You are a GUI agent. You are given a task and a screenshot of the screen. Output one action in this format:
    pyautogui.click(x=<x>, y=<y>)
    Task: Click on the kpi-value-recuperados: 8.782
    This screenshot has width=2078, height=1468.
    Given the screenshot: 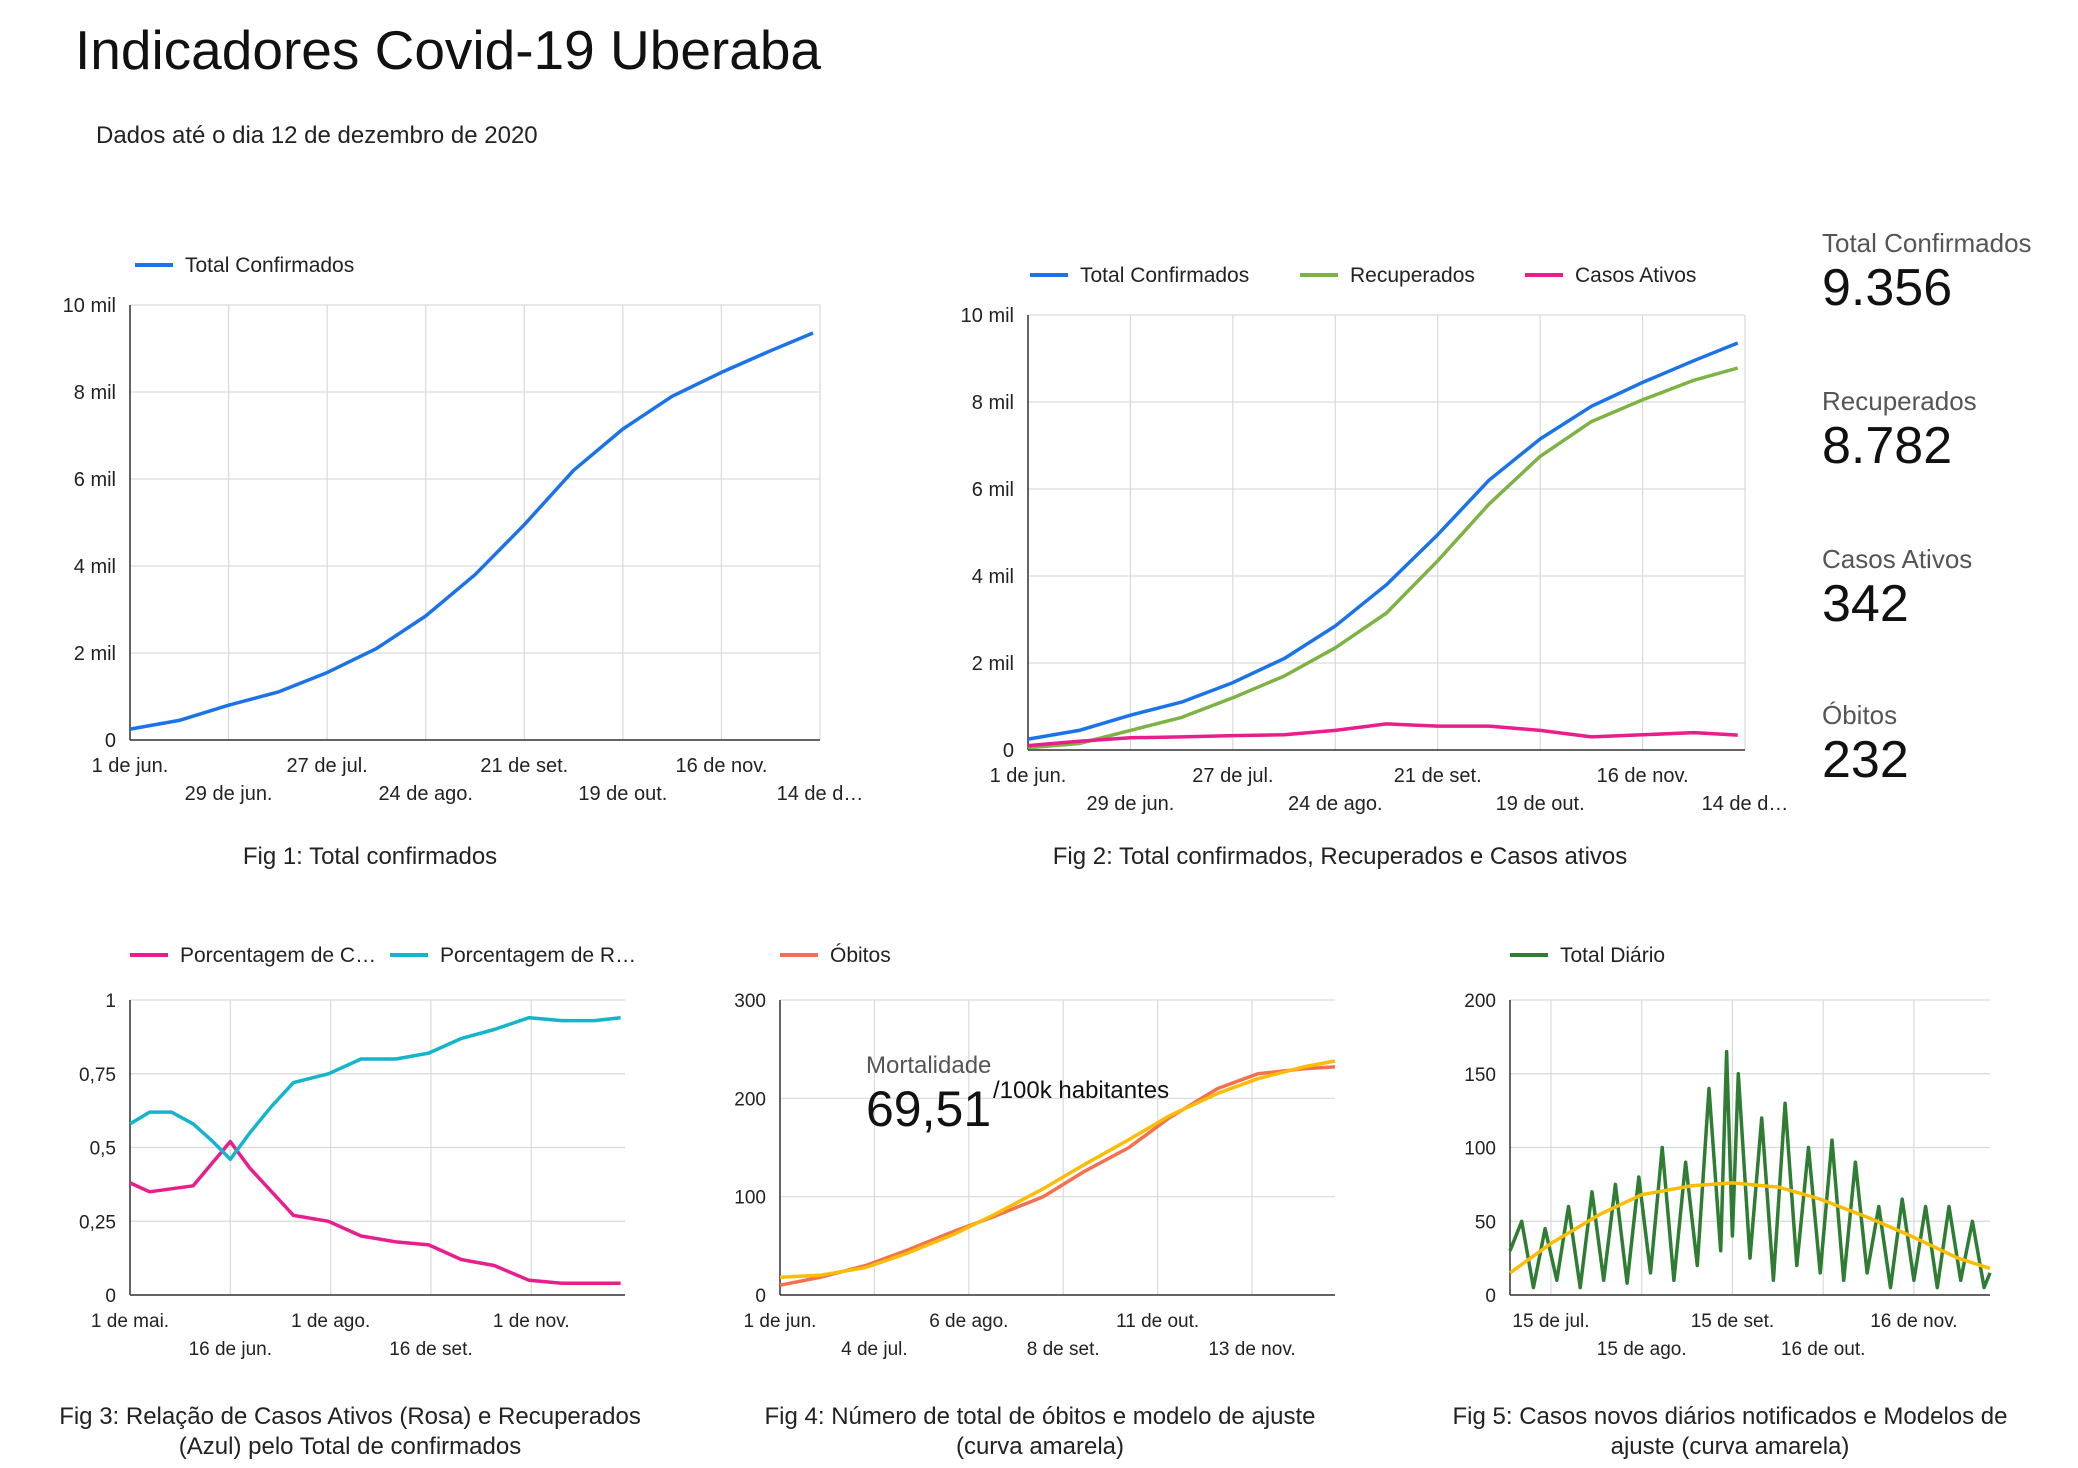 What is the action you would take?
    pyautogui.click(x=1887, y=446)
    